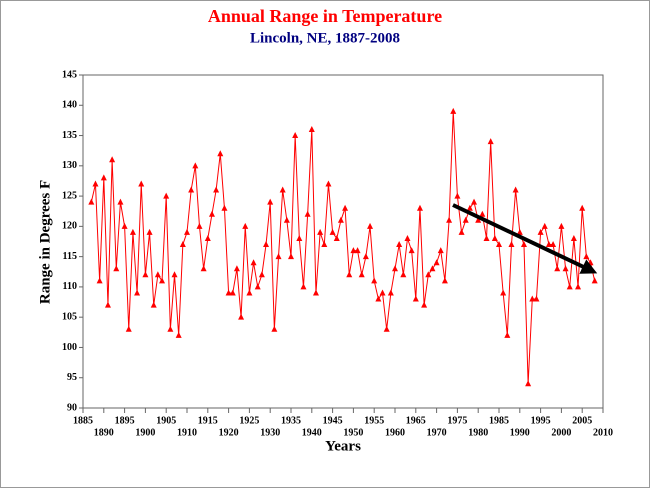 This screenshot has height=488, width=650. Describe the element at coordinates (187, 432) in the screenshot. I see `x-tick-label: 1910` at that location.